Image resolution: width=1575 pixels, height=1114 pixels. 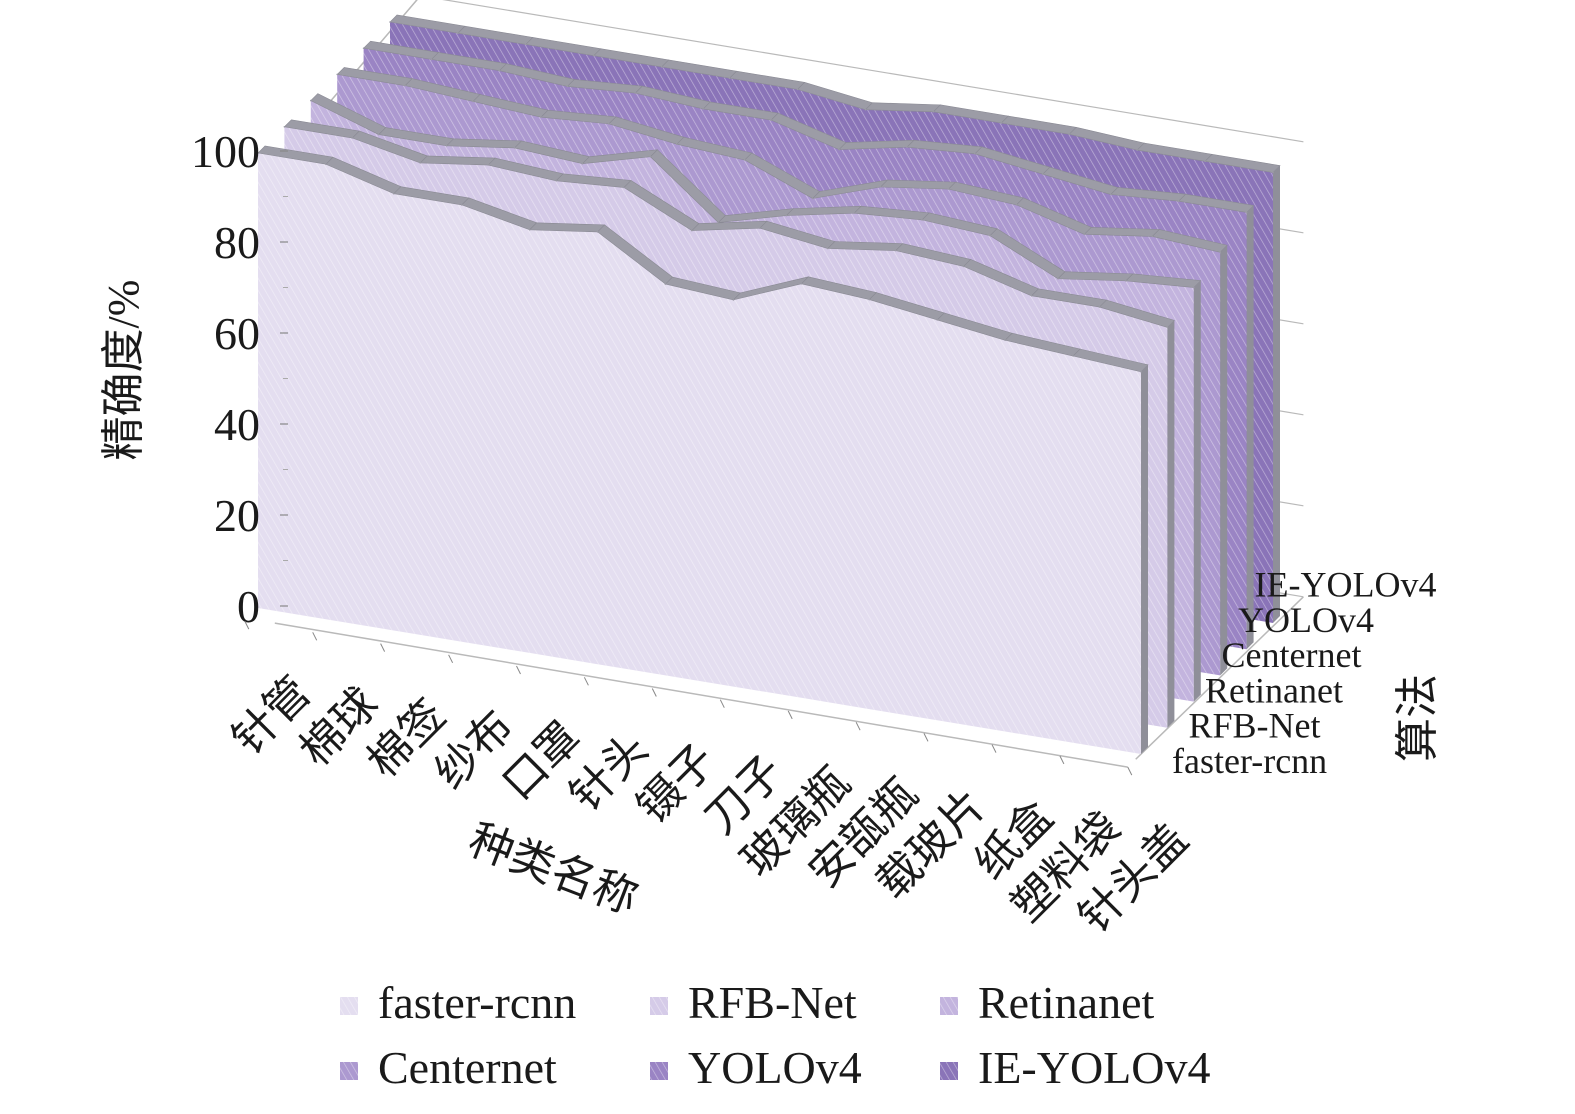 What do you see at coordinates (237, 242) in the screenshot?
I see `y-tick-label: 80` at bounding box center [237, 242].